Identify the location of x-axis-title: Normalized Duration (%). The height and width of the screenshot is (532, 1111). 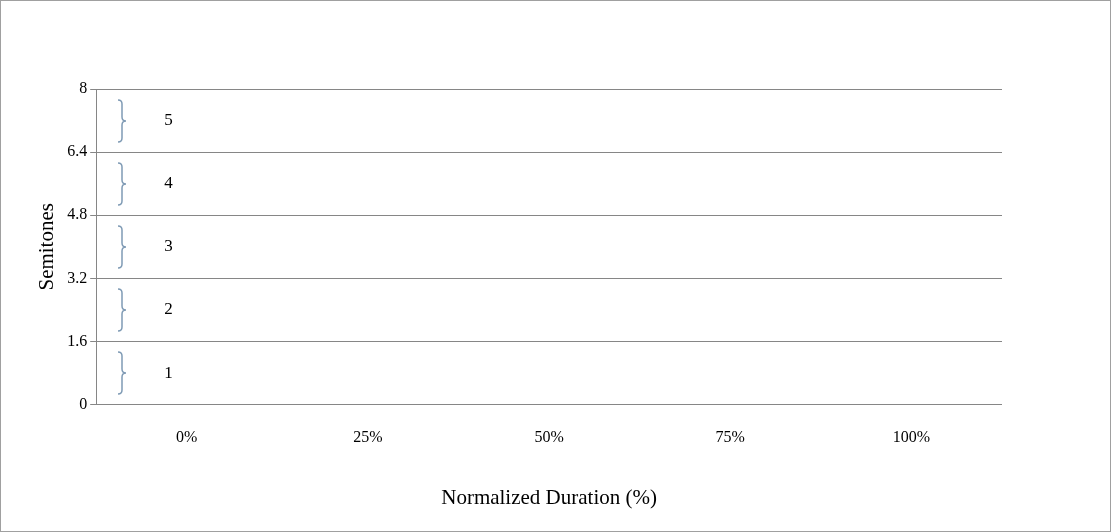
(549, 496).